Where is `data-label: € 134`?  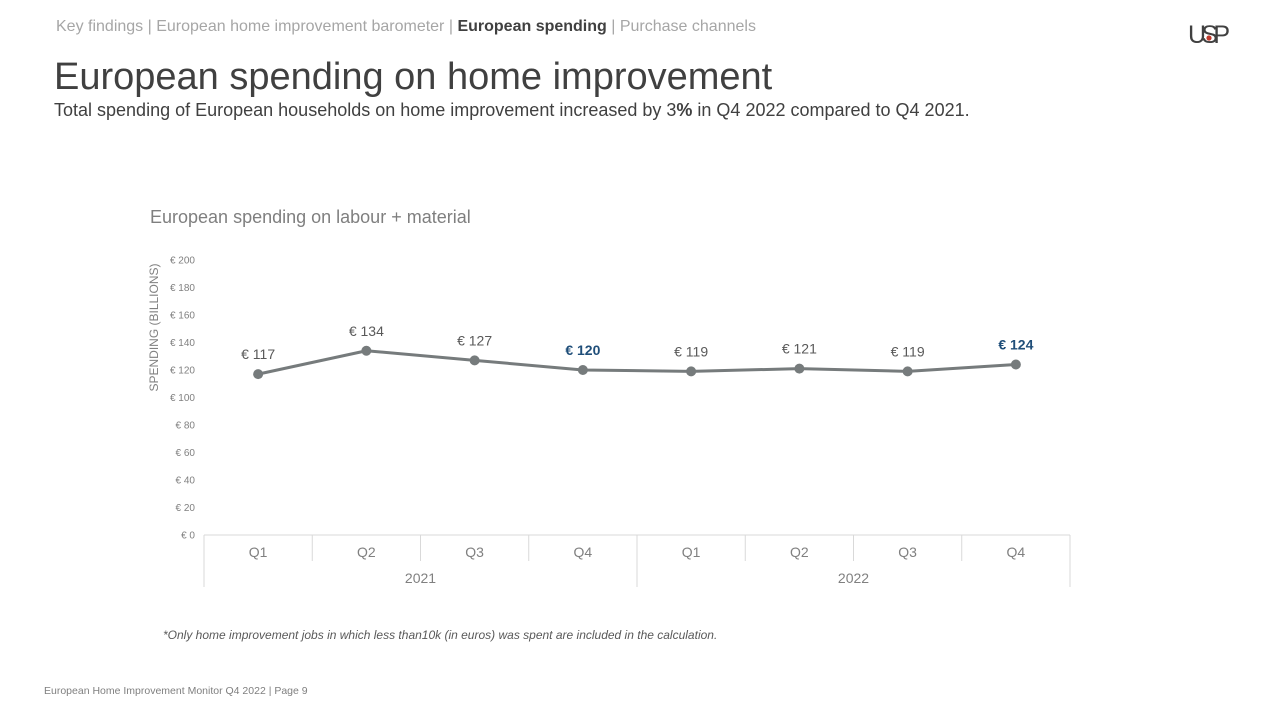
data-label: € 134 is located at coordinates (366, 331).